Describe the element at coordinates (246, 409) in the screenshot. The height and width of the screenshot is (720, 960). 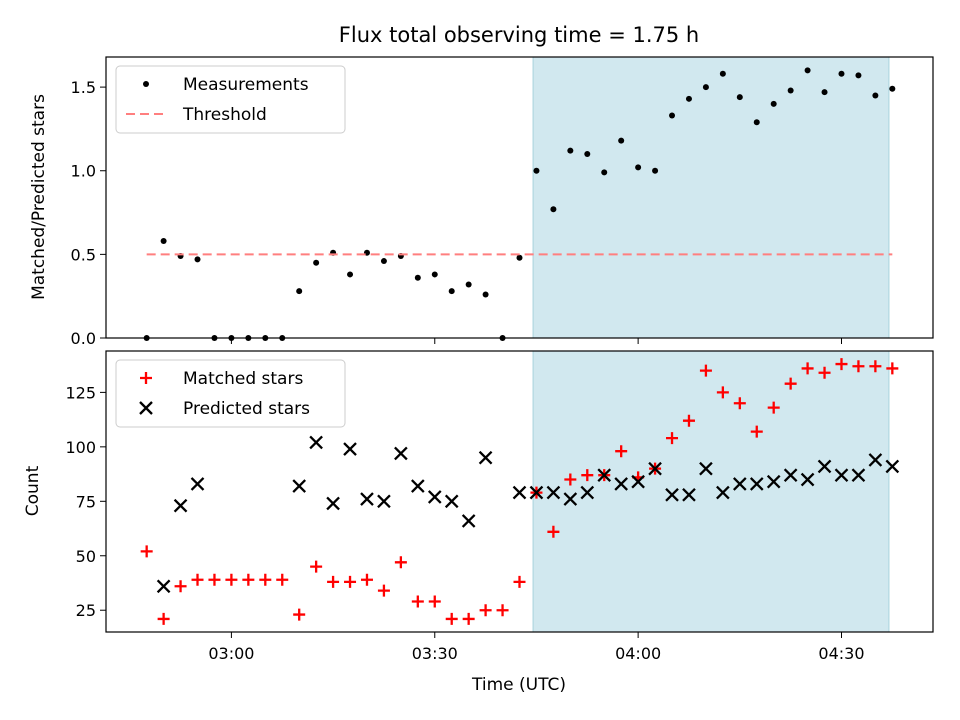
I see `legend-label: Predicted stars` at that location.